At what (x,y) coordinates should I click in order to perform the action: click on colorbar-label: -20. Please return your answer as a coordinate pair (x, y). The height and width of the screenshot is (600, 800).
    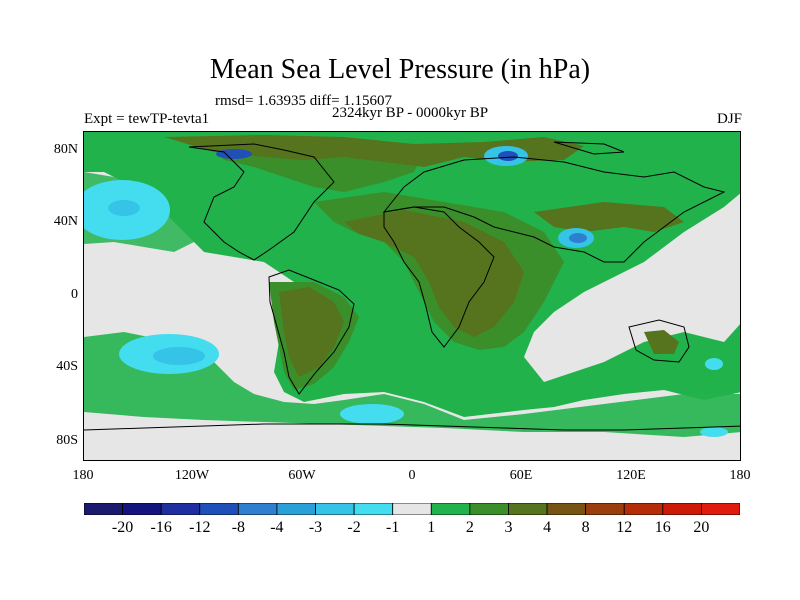
    Looking at the image, I should click on (122, 527).